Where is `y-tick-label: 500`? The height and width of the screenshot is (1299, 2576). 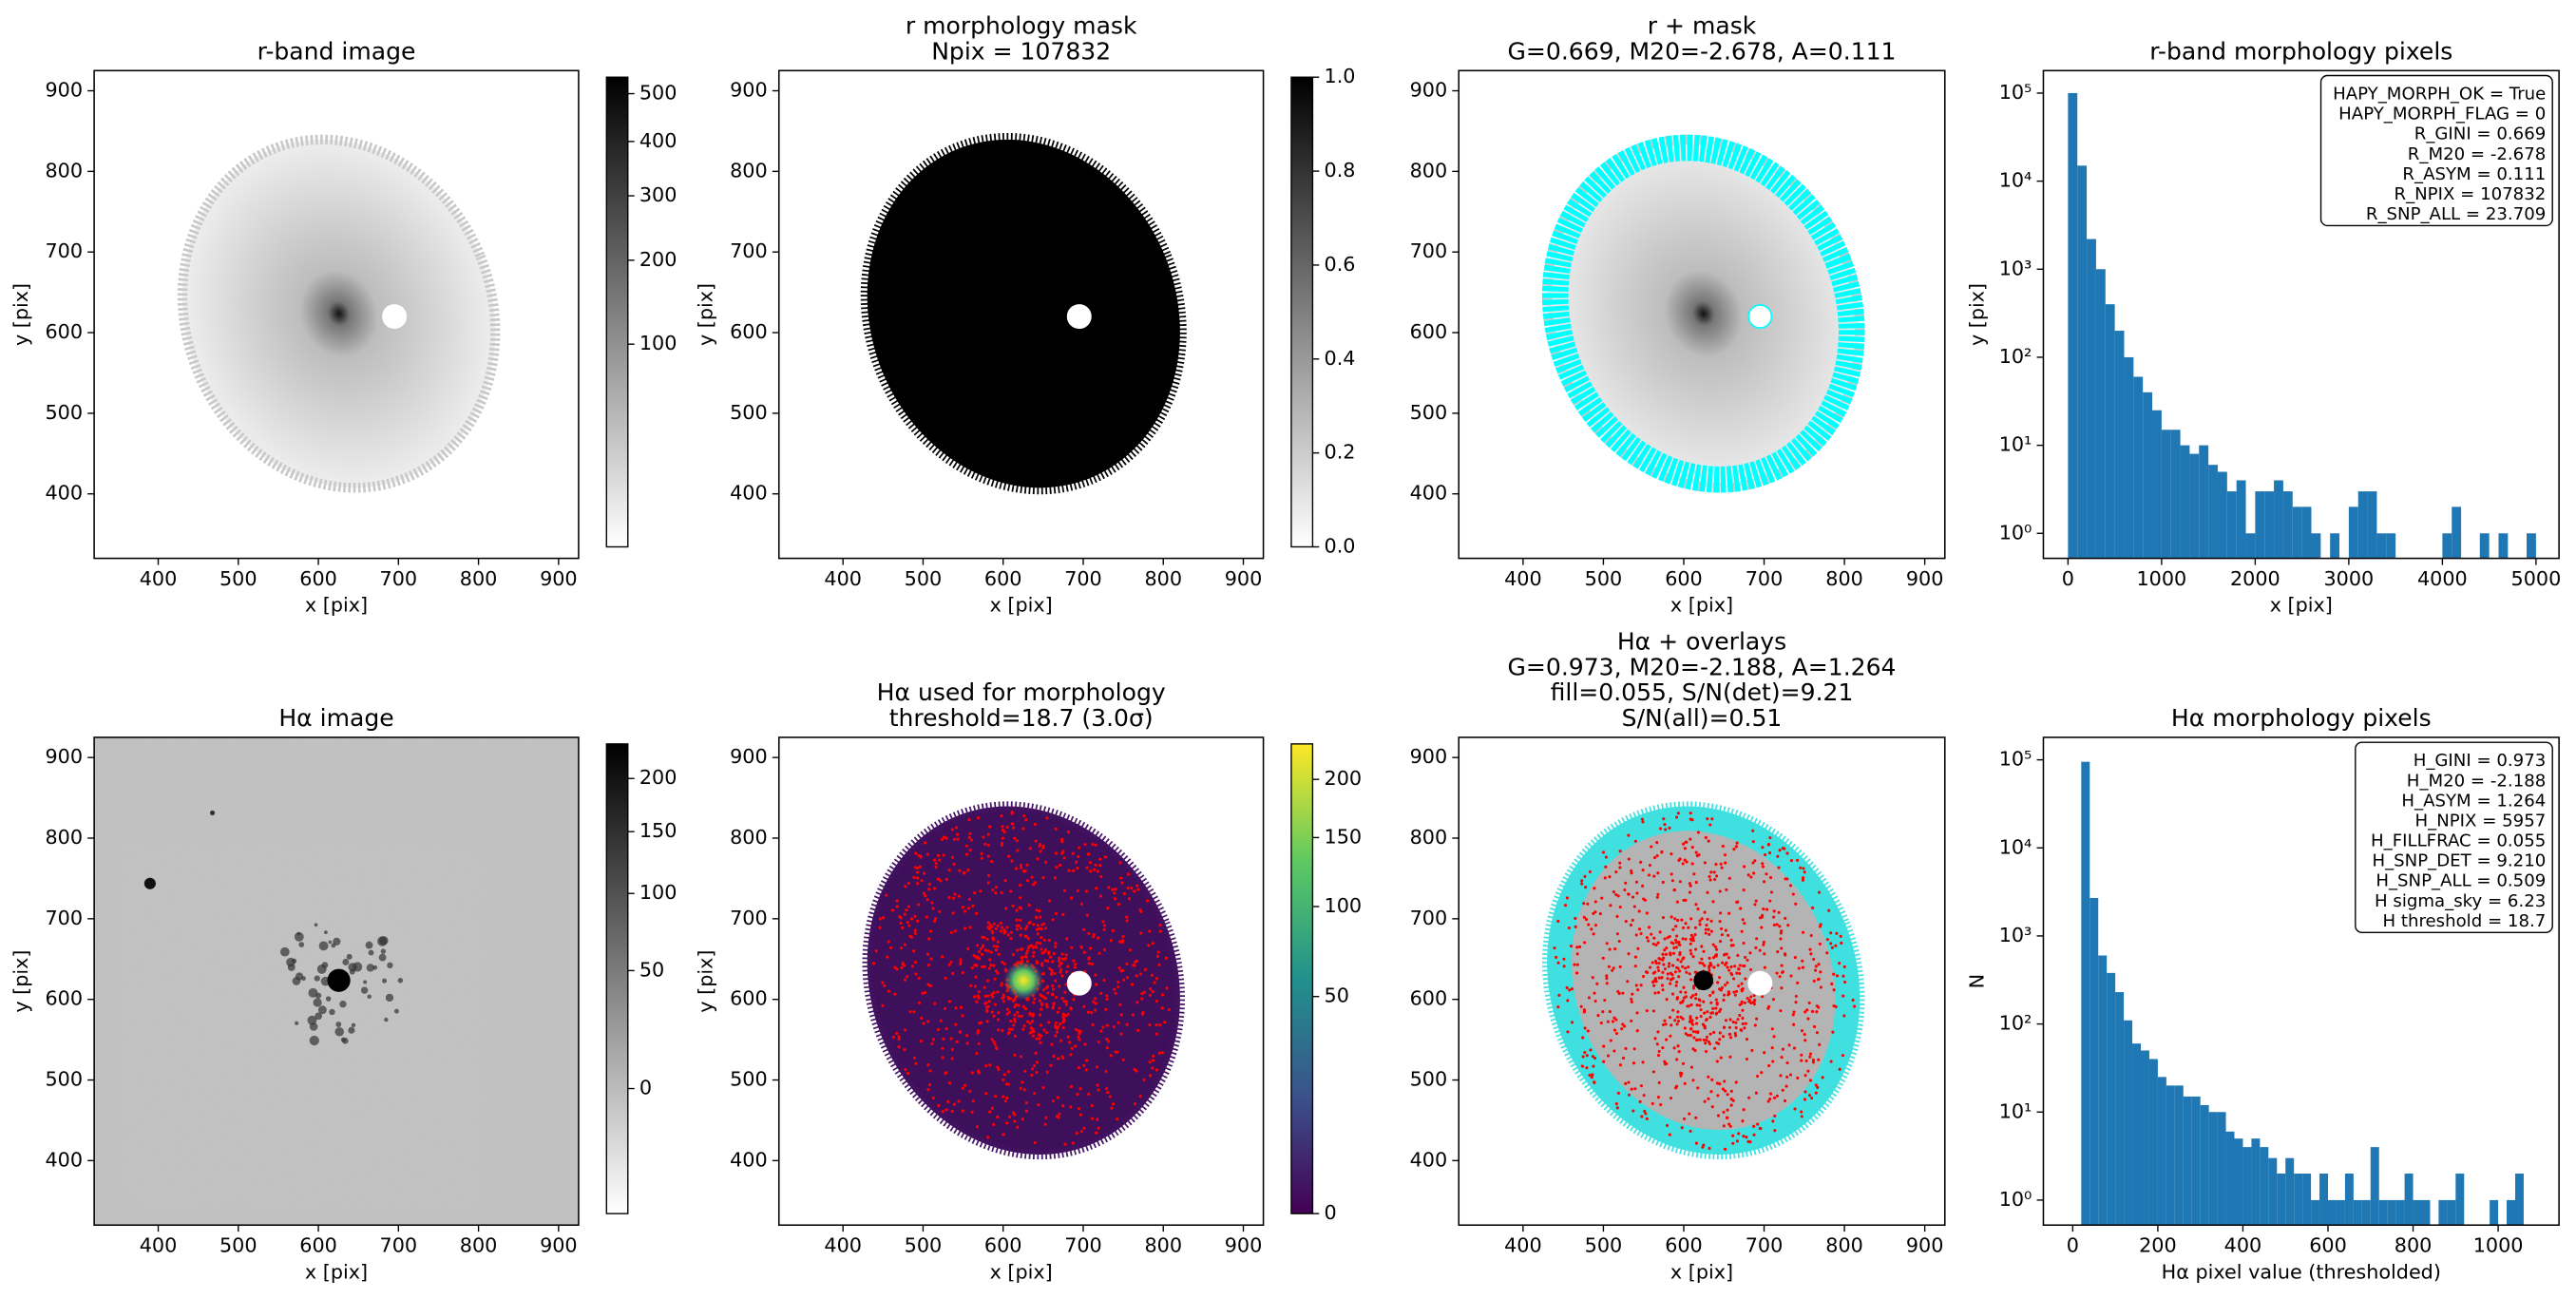 y-tick-label: 500 is located at coordinates (1429, 1079).